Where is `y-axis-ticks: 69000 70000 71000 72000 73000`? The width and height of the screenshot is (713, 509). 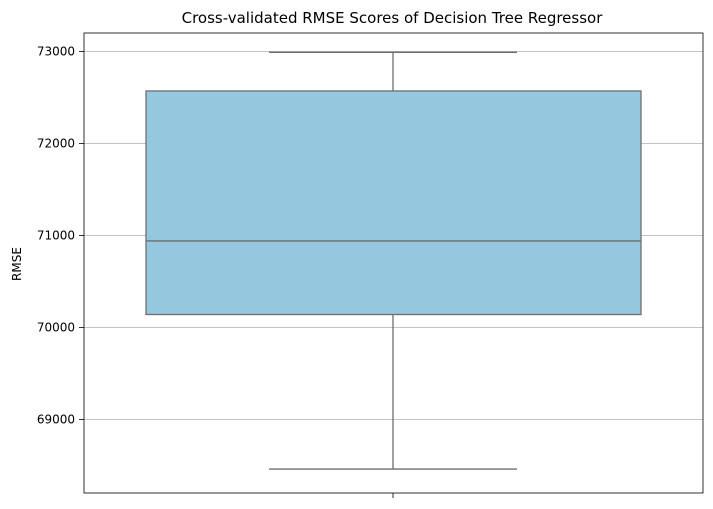 y-axis-ticks: 69000 70000 71000 72000 73000 is located at coordinates (60, 235).